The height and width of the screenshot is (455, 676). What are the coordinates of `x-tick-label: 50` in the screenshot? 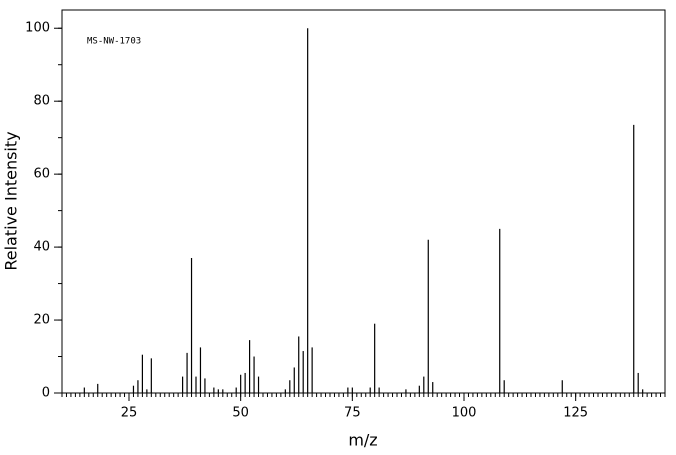 It's located at (240, 413).